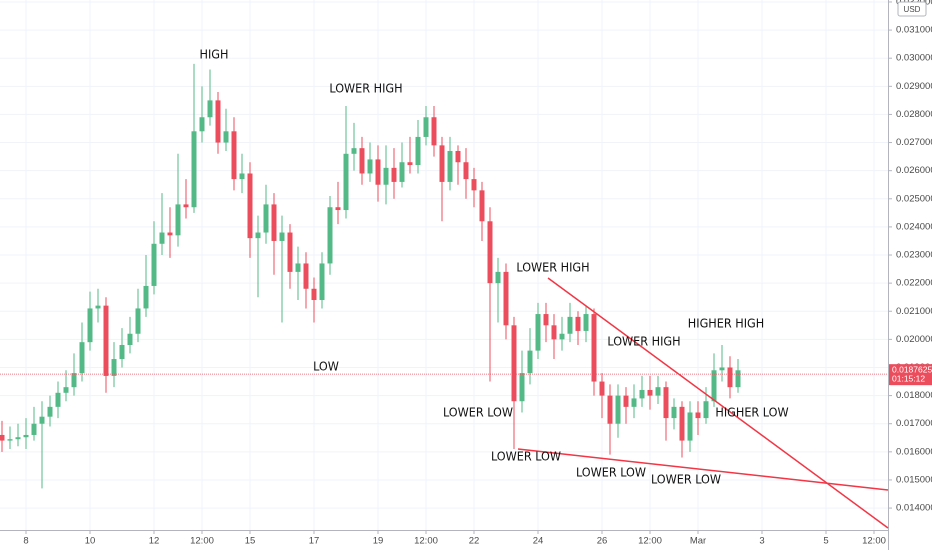 This screenshot has height=550, width=932. I want to click on y-tick-label: 0.01800000, so click(914, 395).